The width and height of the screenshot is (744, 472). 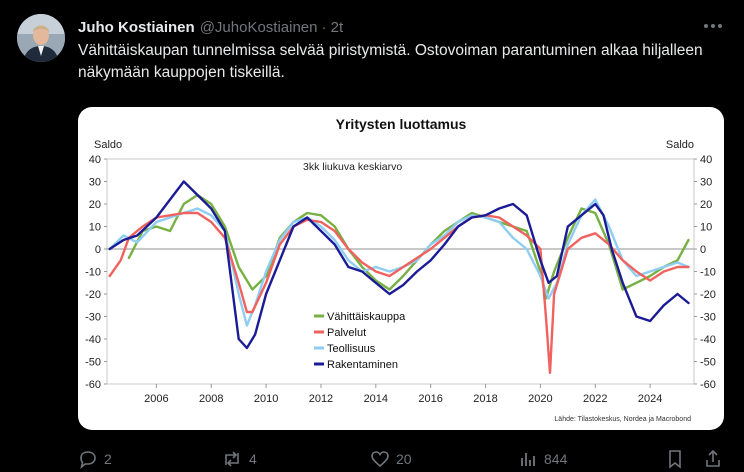 I want to click on like-count: 20, so click(x=404, y=459).